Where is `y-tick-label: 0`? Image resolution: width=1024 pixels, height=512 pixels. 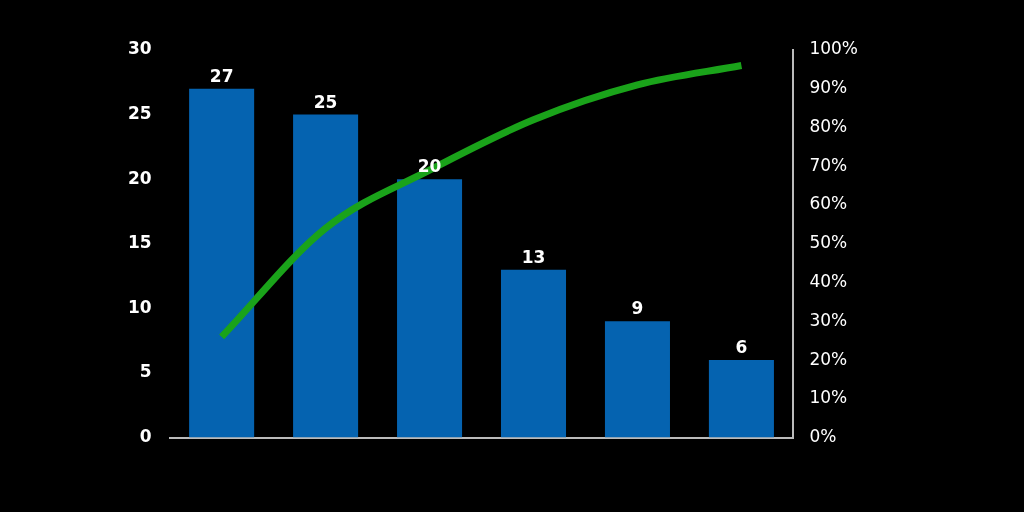 y-tick-label: 0 is located at coordinates (145, 436).